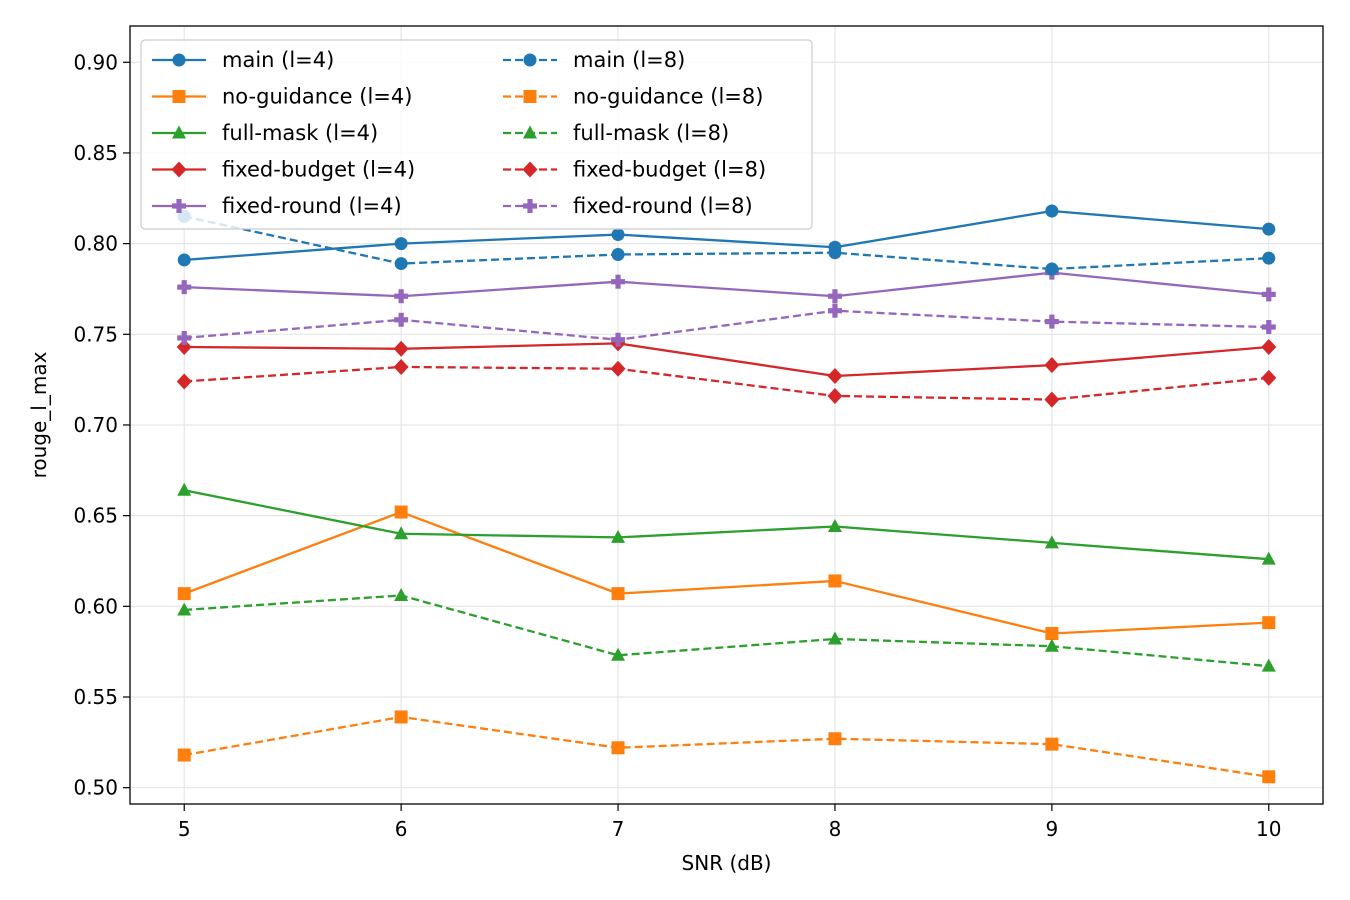 This screenshot has width=1350, height=900. Describe the element at coordinates (633, 97) in the screenshot. I see `legend-item: no-guidance (l=8)` at that location.